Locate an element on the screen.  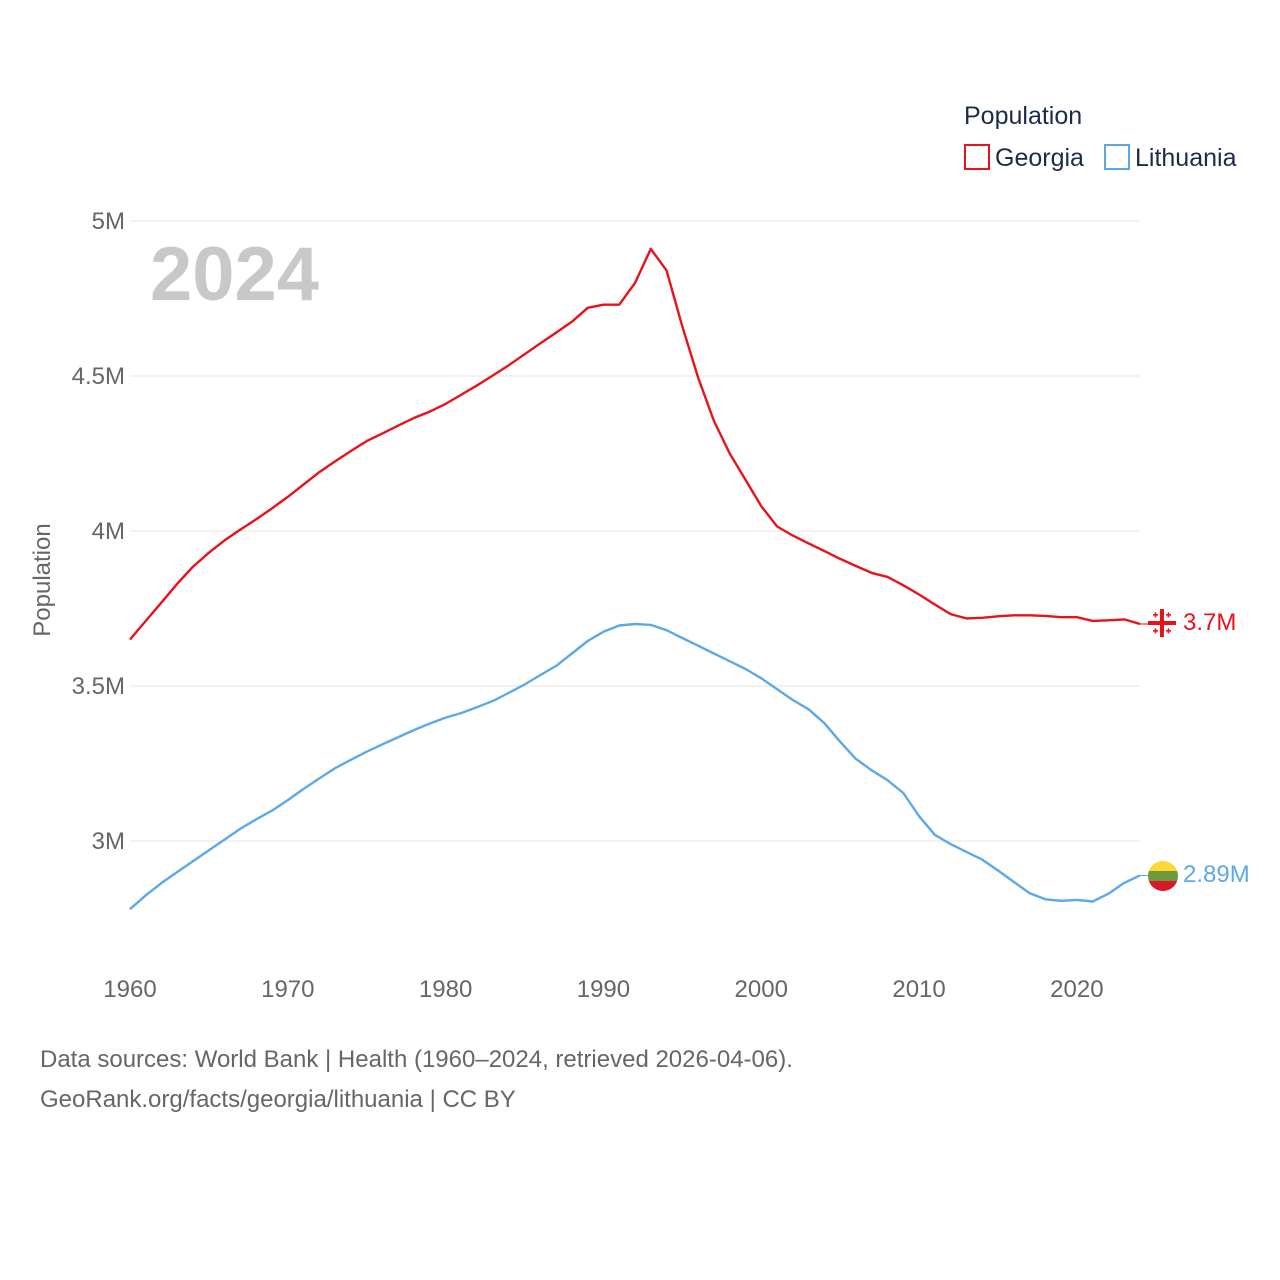
legend-item-georgia: Georgia is located at coordinates (1039, 158).